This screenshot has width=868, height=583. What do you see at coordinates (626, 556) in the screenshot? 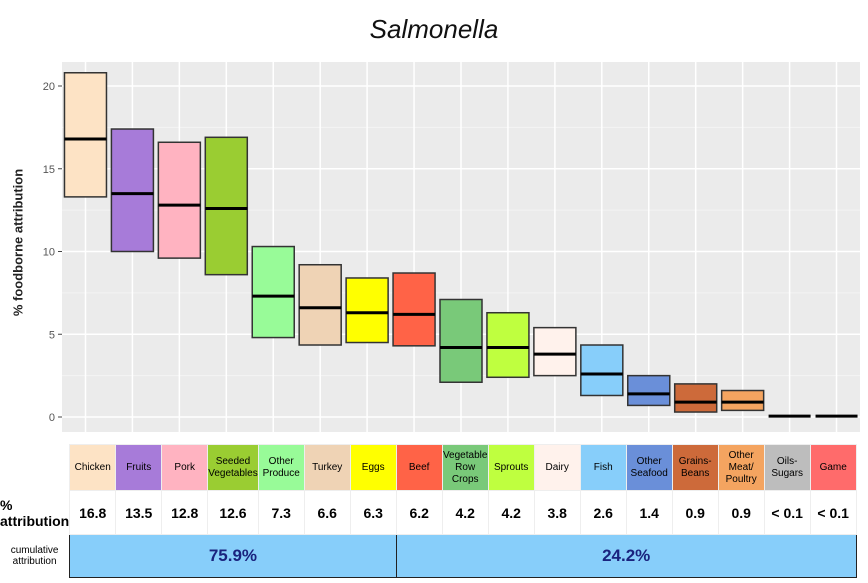
I see `cumulative-rest: 24.2%` at bounding box center [626, 556].